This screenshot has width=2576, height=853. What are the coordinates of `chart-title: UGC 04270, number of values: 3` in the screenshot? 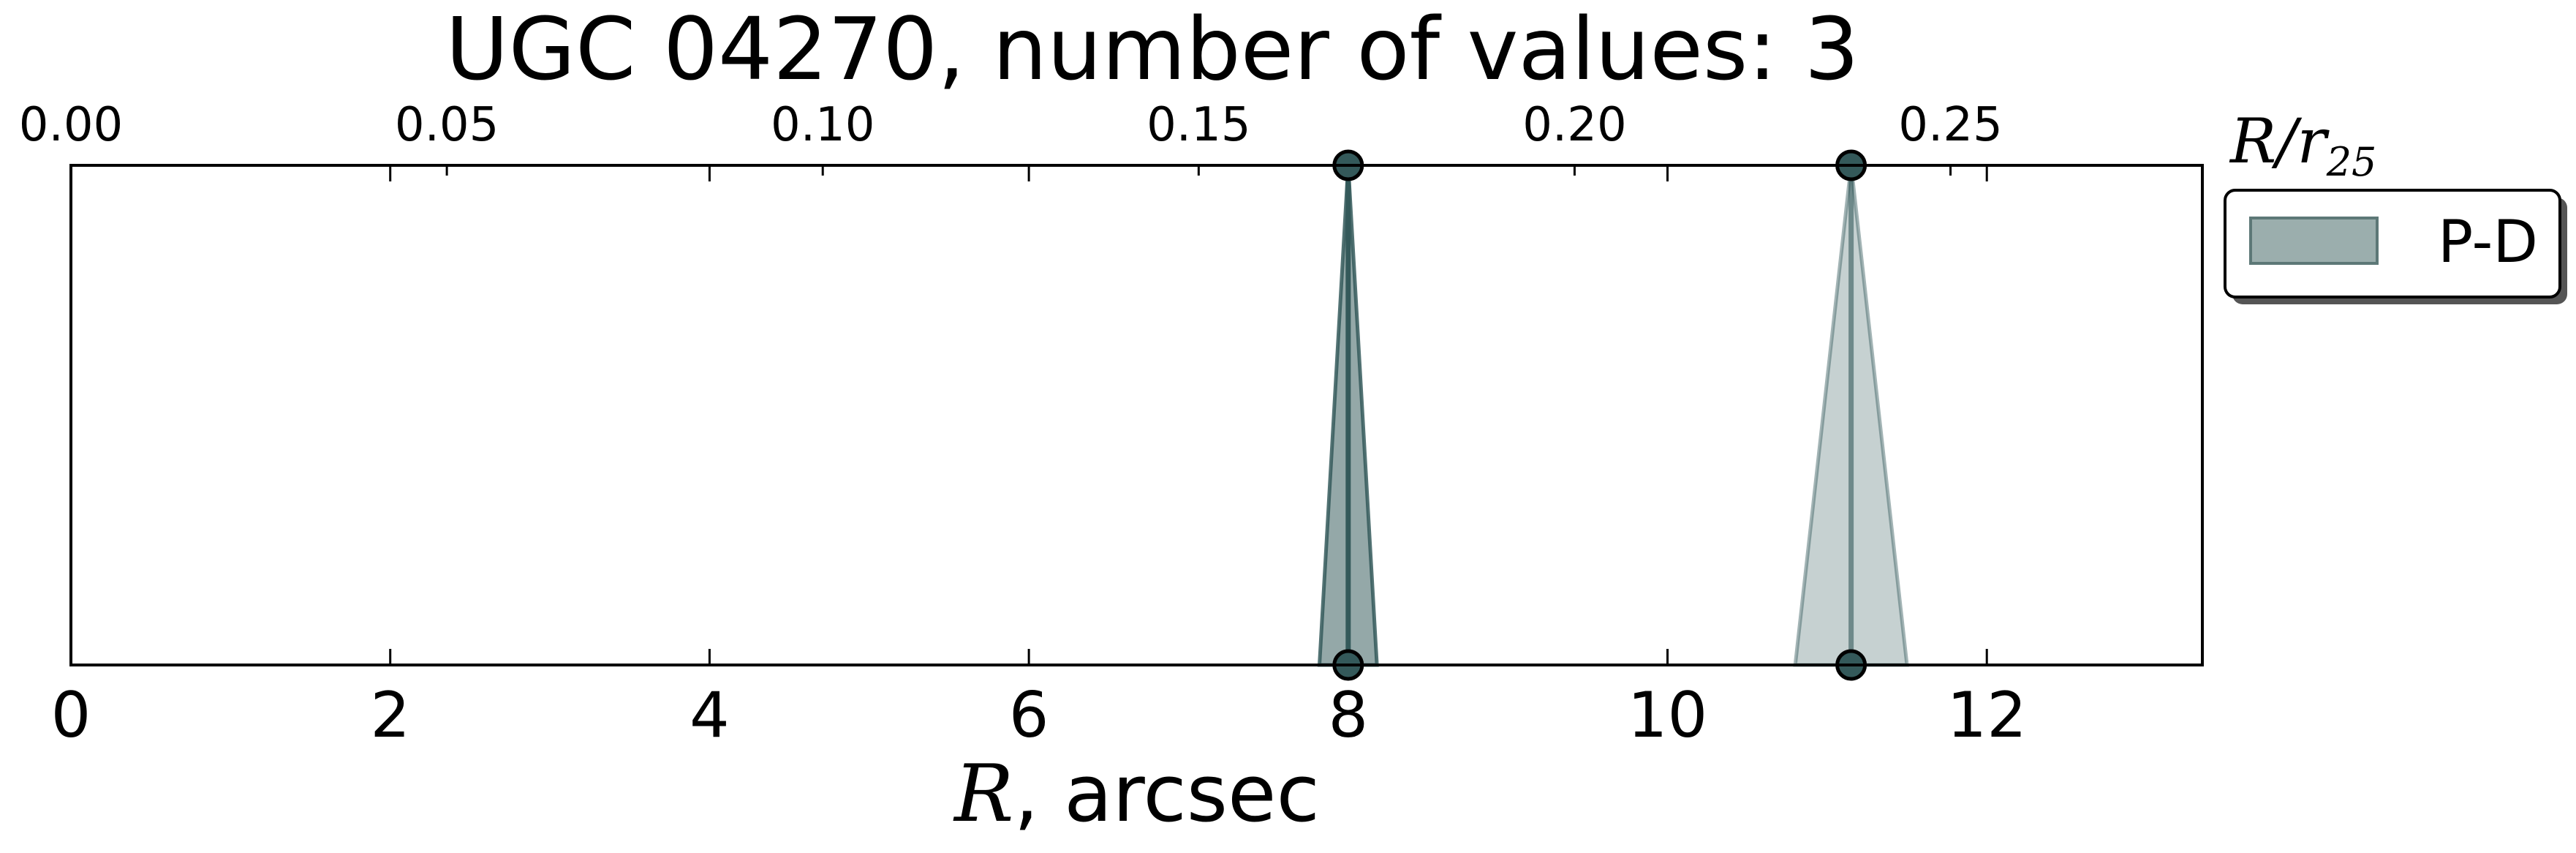 It's located at (1152, 49).